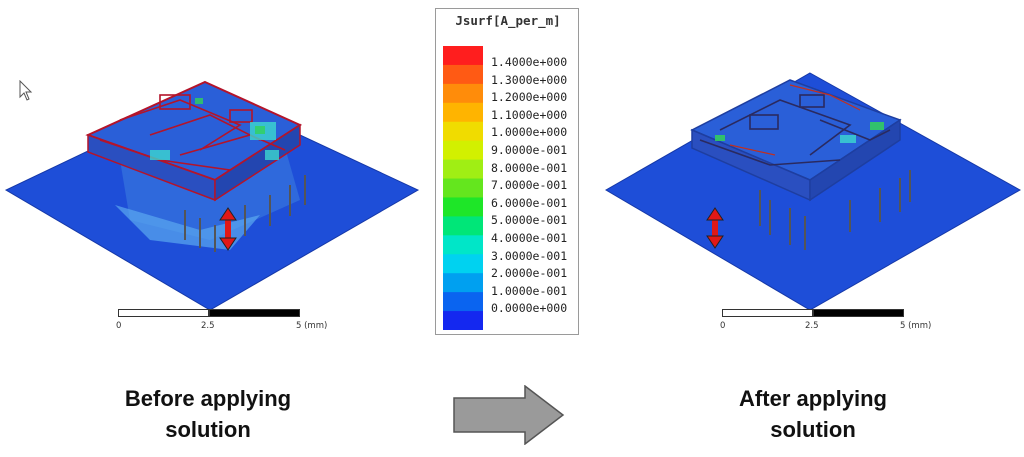 The width and height of the screenshot is (1024, 457). Describe the element at coordinates (509, 415) in the screenshot. I see `right-arrow-icon` at that location.